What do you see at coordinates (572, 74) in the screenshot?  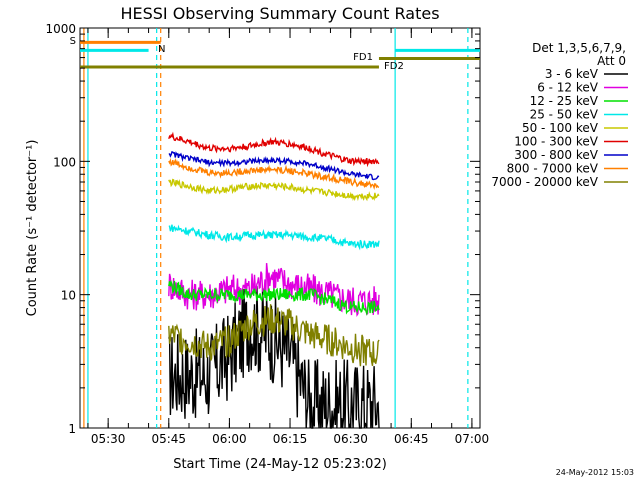 I see `legend-entry-label: 3 - 6 keV` at bounding box center [572, 74].